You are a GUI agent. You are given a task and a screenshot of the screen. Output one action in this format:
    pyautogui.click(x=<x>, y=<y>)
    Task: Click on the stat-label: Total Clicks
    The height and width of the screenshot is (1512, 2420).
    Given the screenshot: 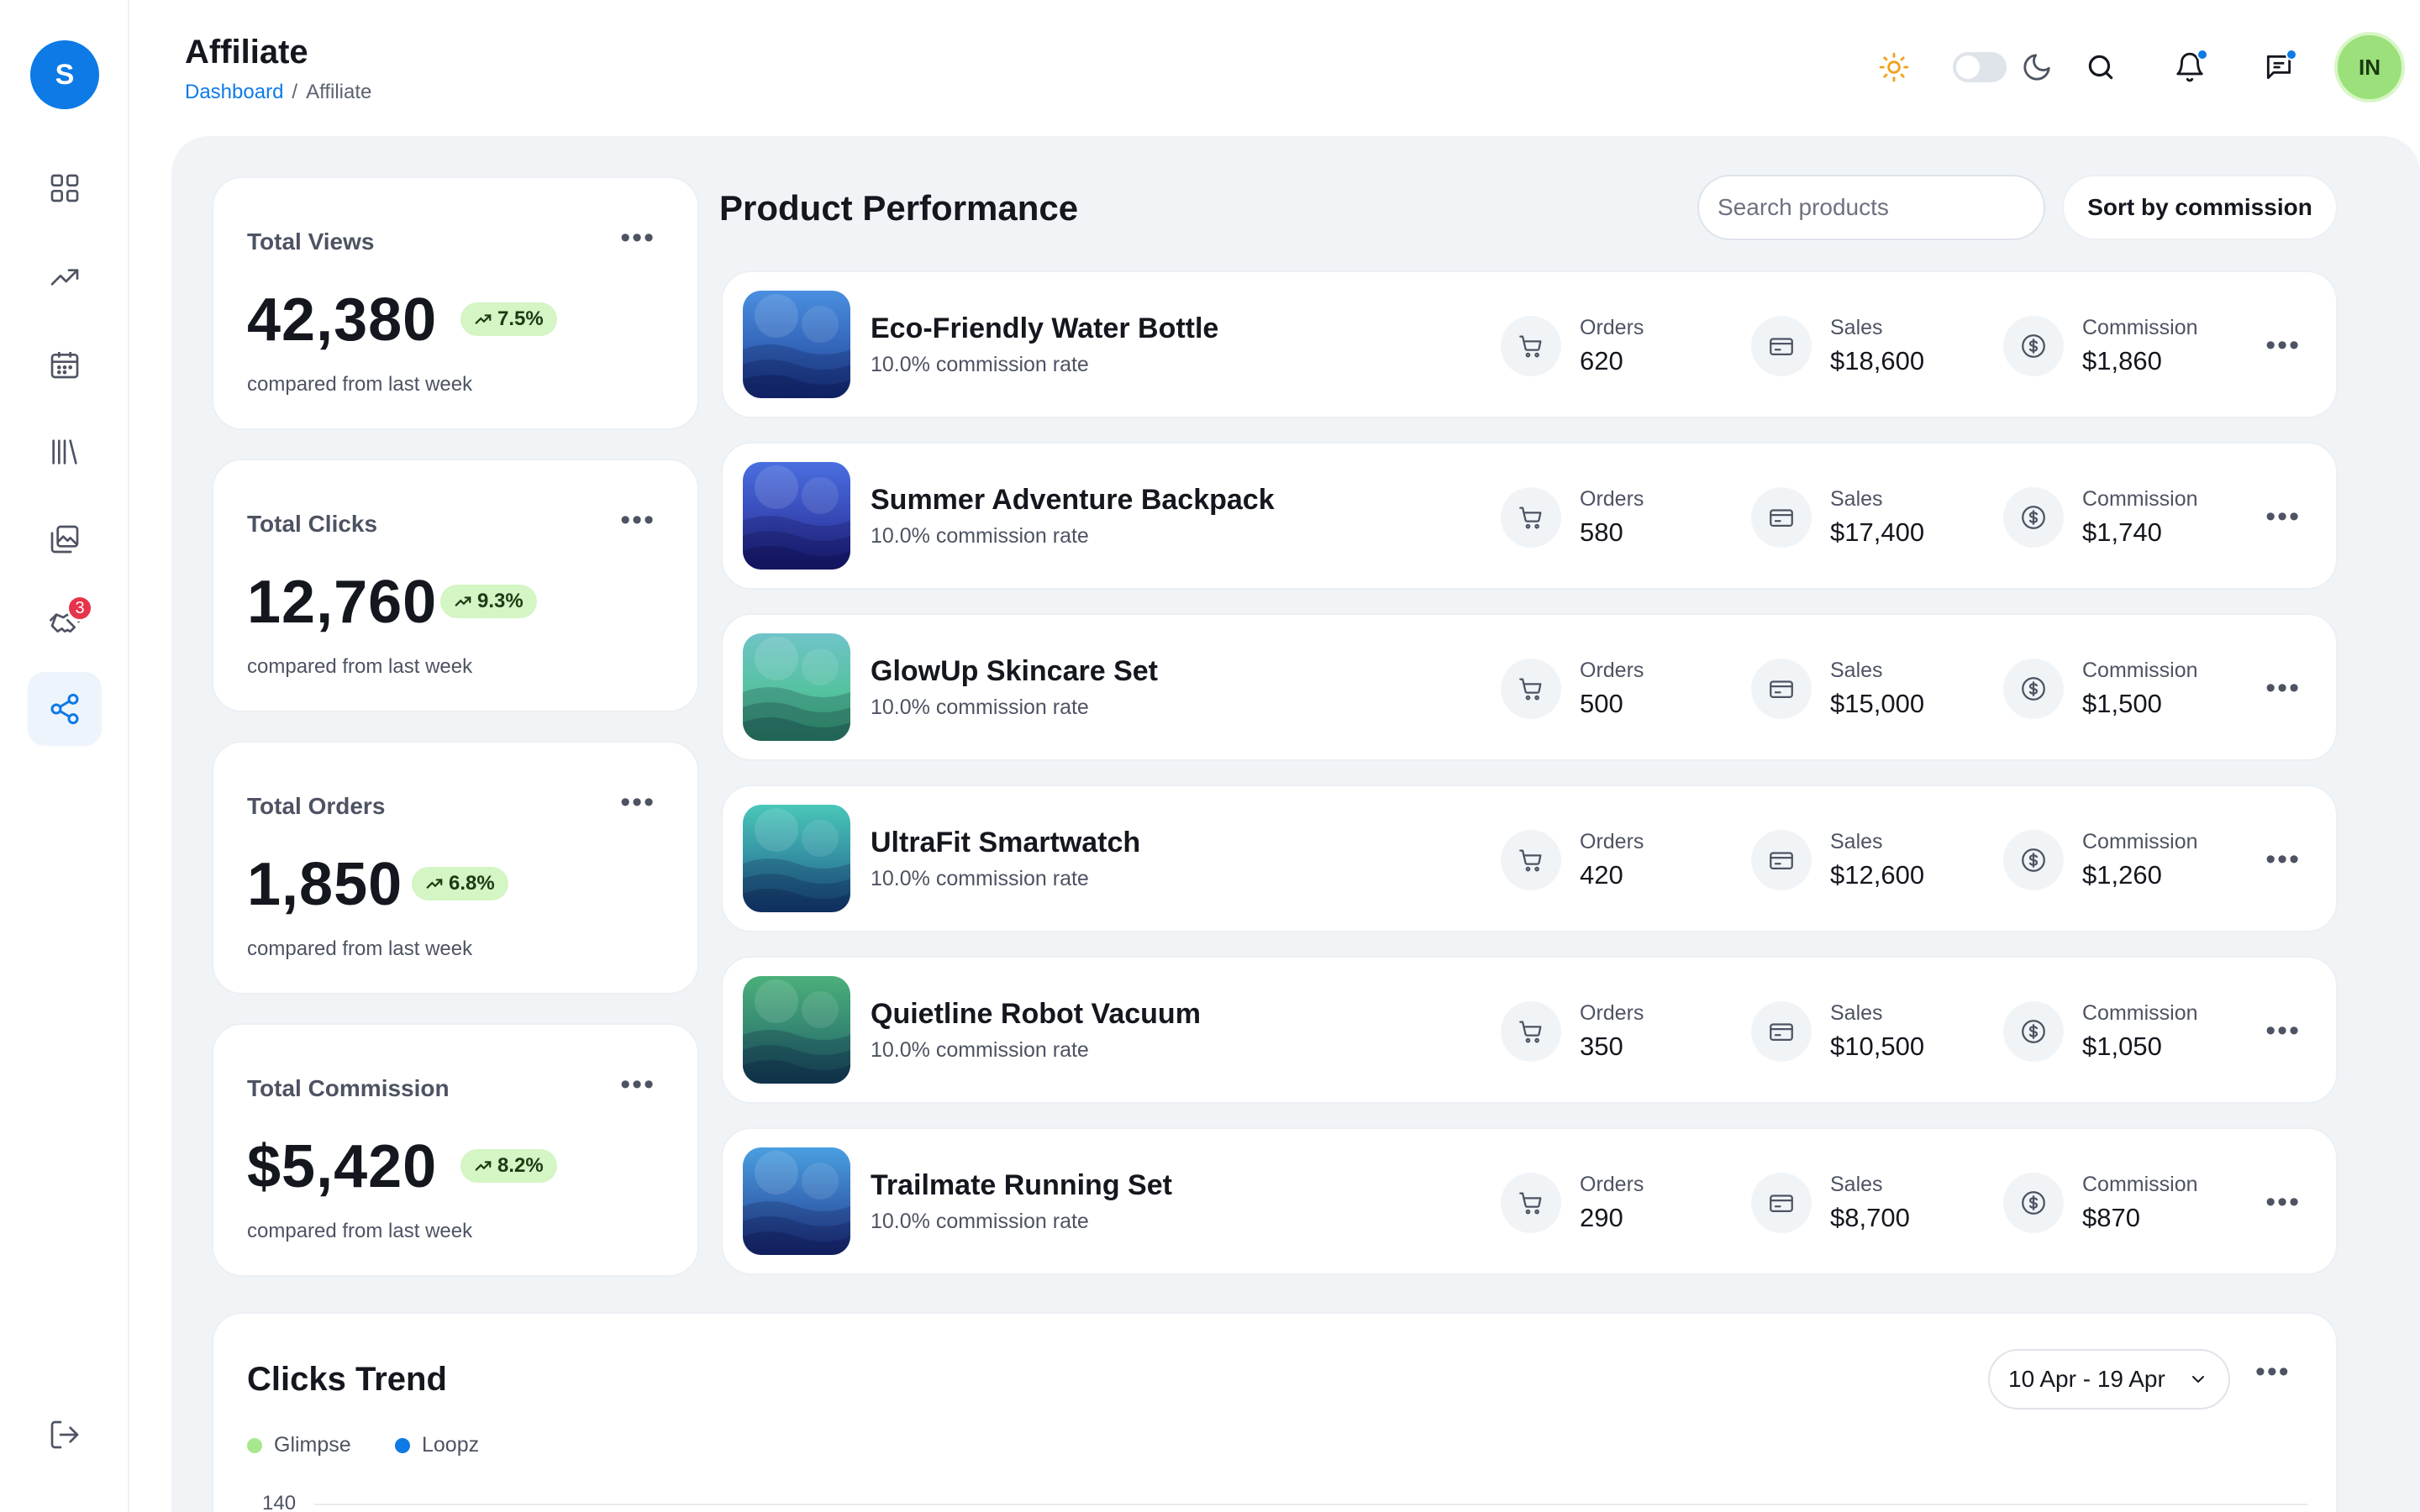 What is the action you would take?
    pyautogui.click(x=313, y=524)
    